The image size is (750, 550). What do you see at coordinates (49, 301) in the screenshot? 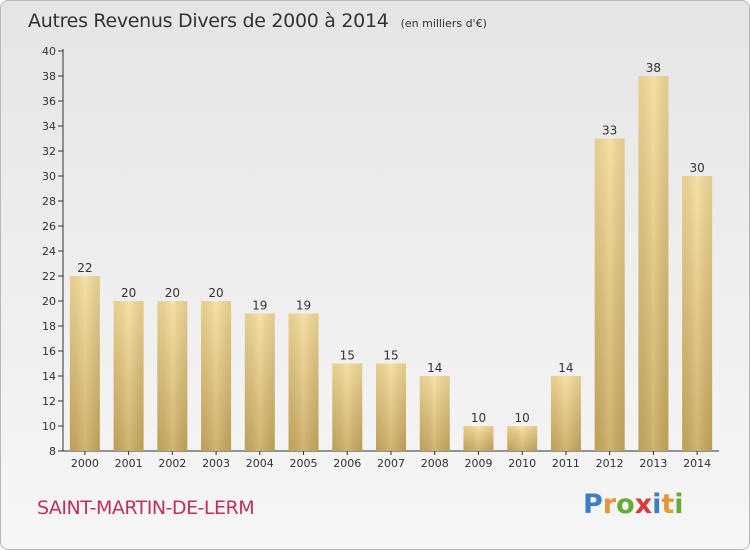
I see `y-tick-label: 20` at bounding box center [49, 301].